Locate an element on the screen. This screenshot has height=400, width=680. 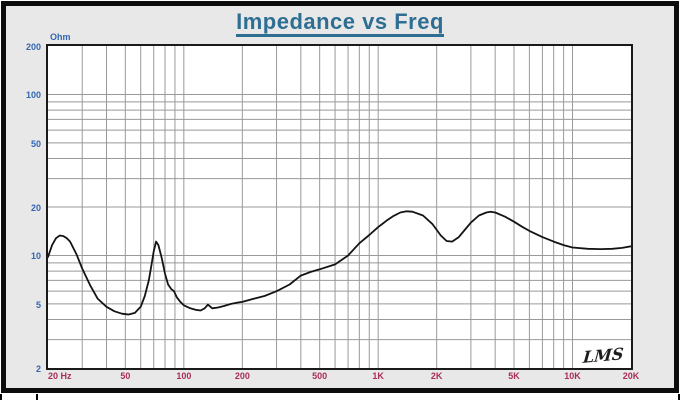
x-tick-label: 5K is located at coordinates (514, 376).